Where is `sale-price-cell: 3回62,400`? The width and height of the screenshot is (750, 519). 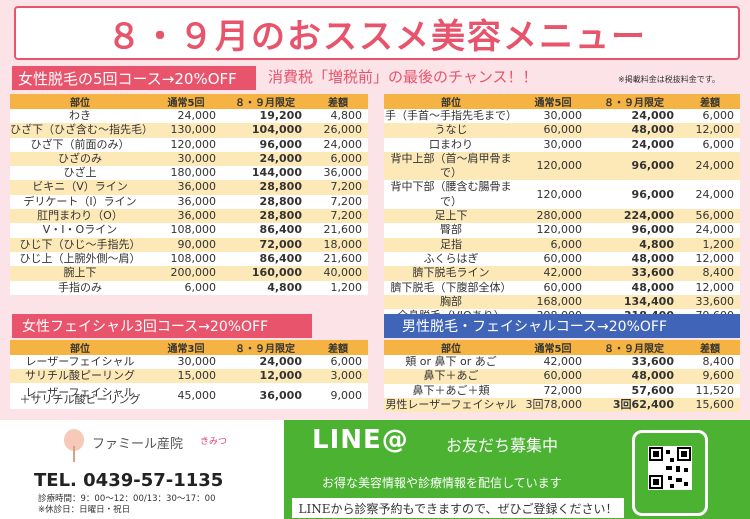 sale-price-cell: 3回62,400 is located at coordinates (634, 405).